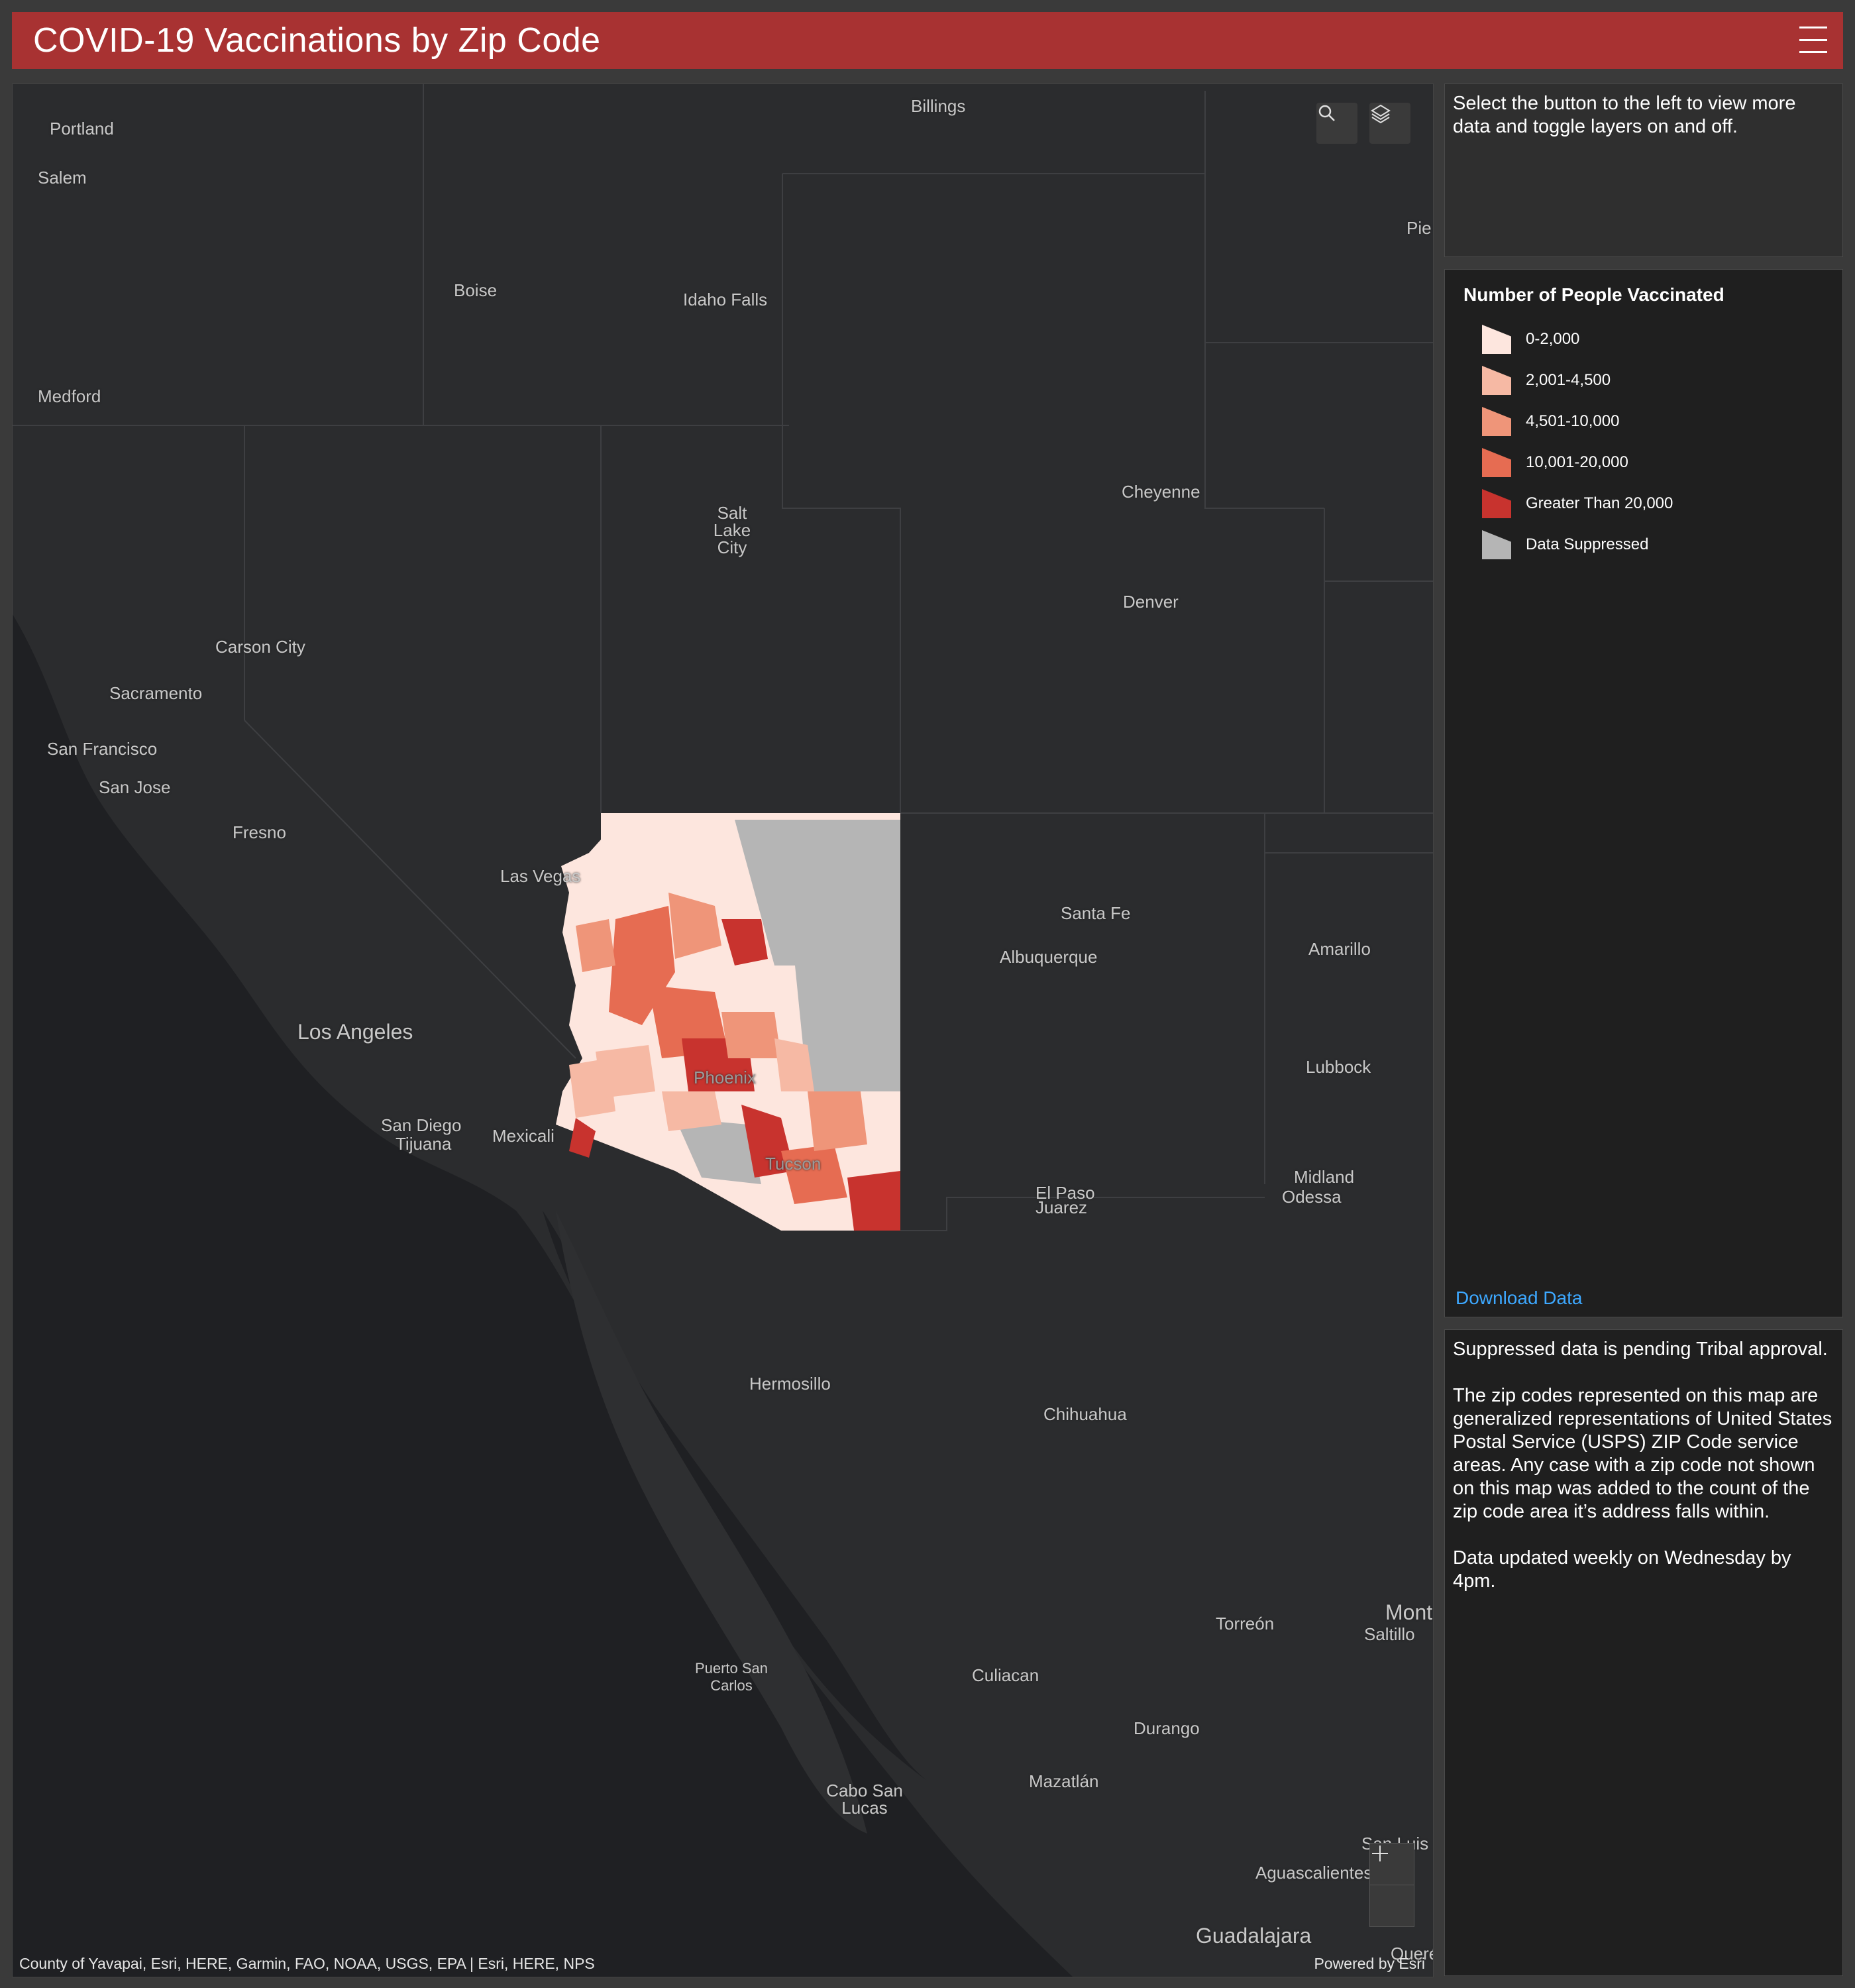 This screenshot has height=1988, width=1855. Describe the element at coordinates (1813, 40) in the screenshot. I see `menu-icon` at that location.